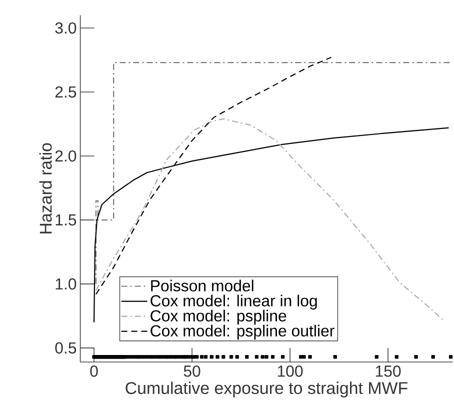  I want to click on y-axis-title: Hazard ratio, so click(45, 188).